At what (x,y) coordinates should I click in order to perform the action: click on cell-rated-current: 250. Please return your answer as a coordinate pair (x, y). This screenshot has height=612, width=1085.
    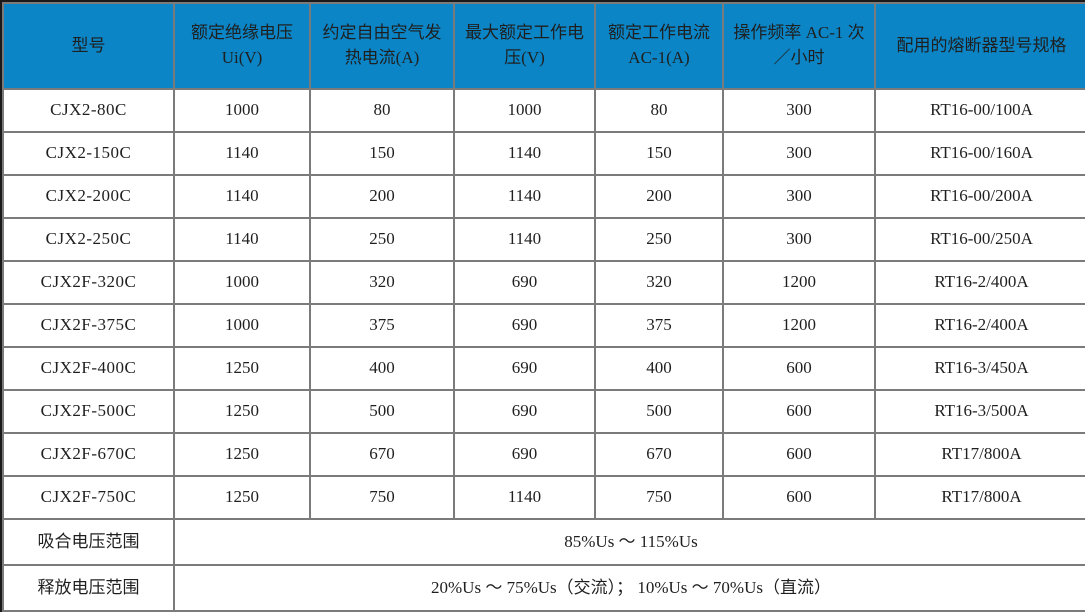
    Looking at the image, I should click on (659, 239).